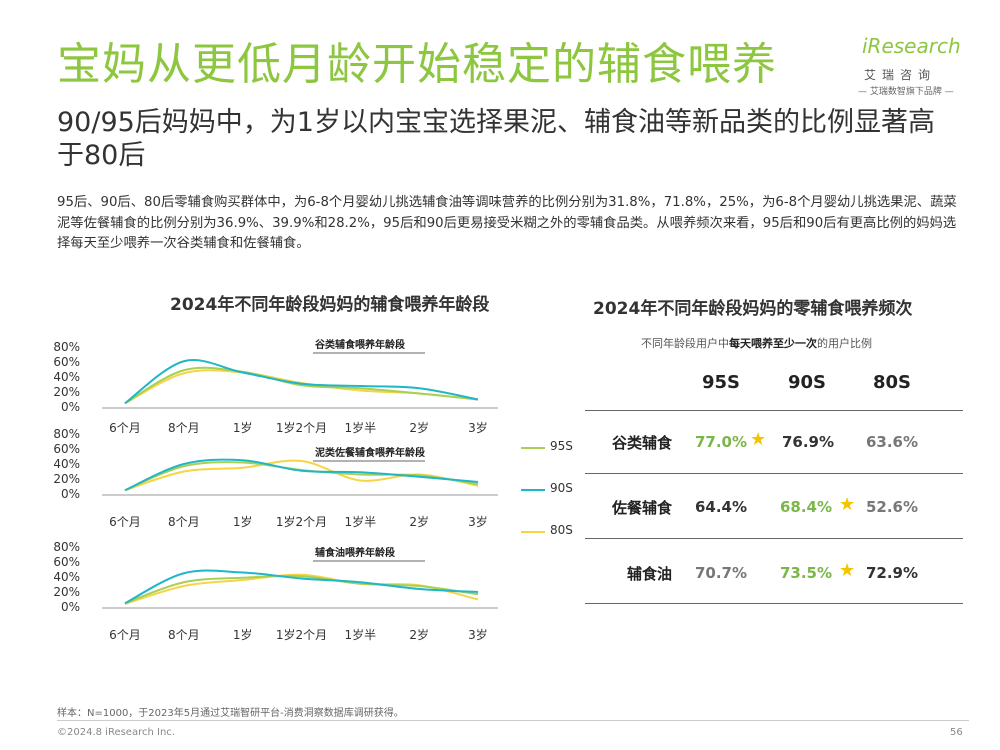 This screenshot has height=750, width=1000. Describe the element at coordinates (891, 382) in the screenshot. I see `col-head-80s: 80S` at that location.